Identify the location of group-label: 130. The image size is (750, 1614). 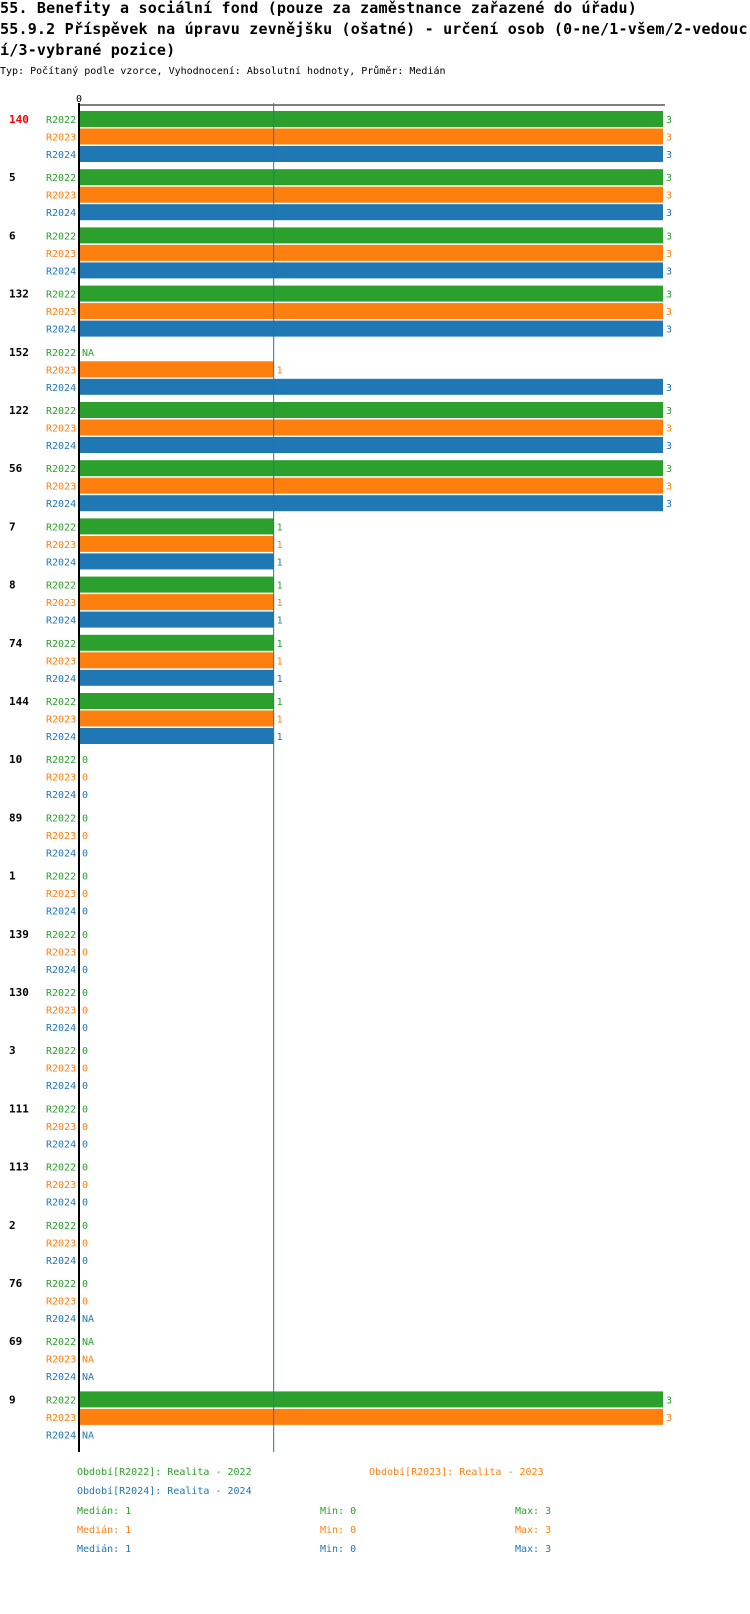
(19, 992).